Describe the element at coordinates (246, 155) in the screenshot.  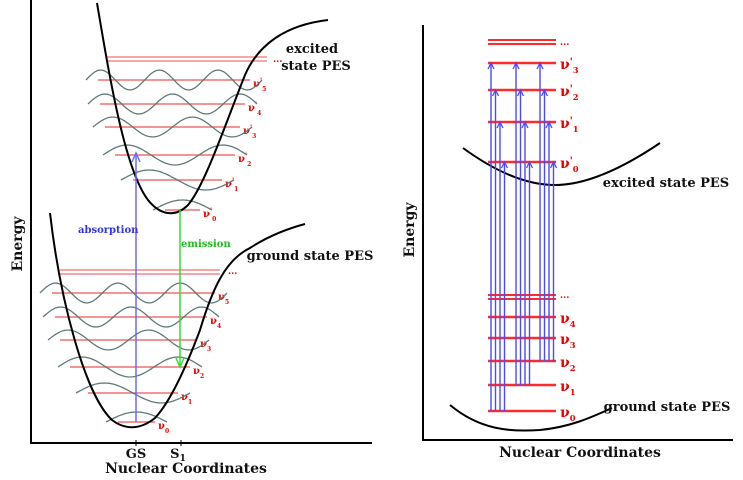
I see `excited-level-label-2-prime: '` at that location.